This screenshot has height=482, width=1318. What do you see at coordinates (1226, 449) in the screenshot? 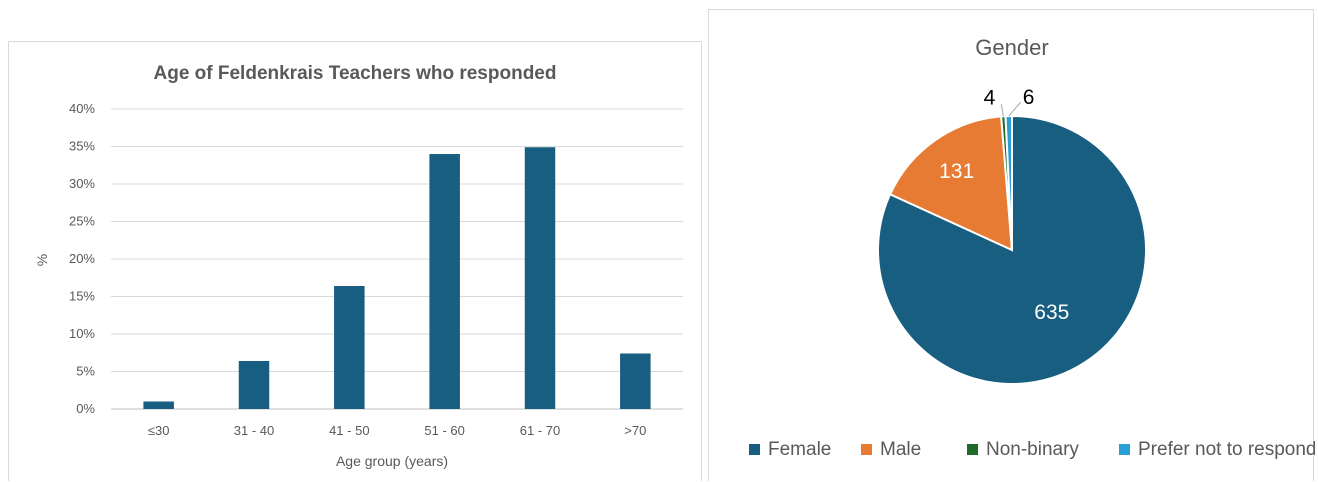
I see `legend-label: Prefer not to respond` at bounding box center [1226, 449].